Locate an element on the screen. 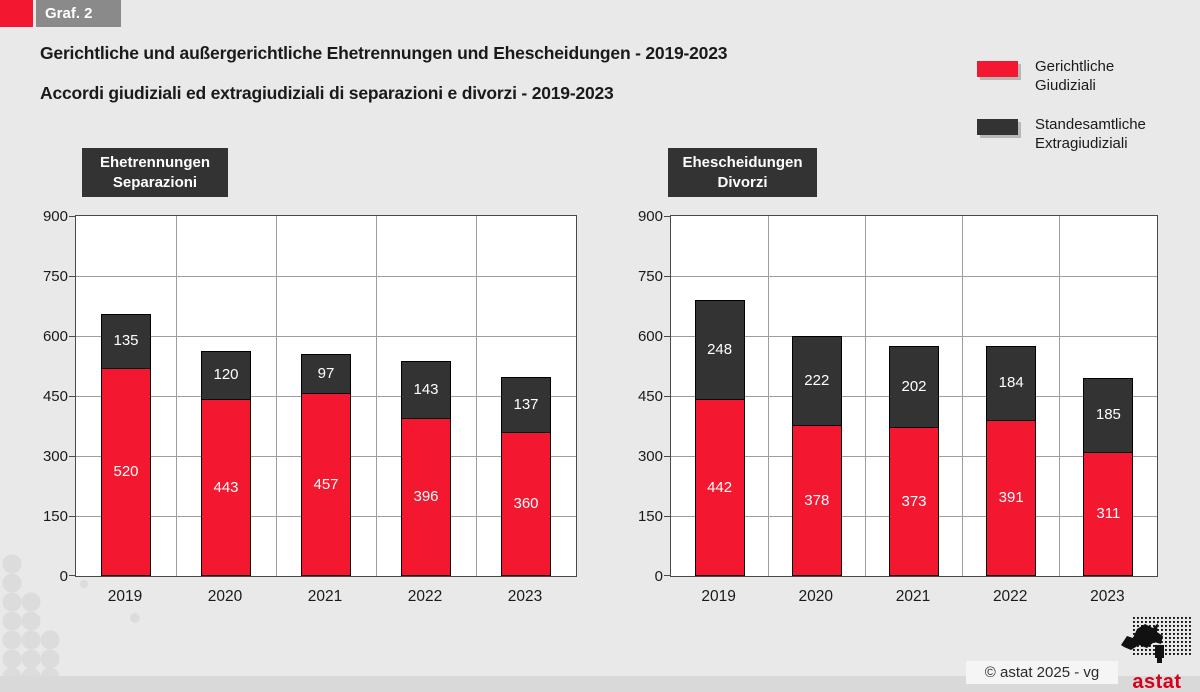  legend-label-extrajudicial-it: Extragiudiziali is located at coordinates (1081, 143).